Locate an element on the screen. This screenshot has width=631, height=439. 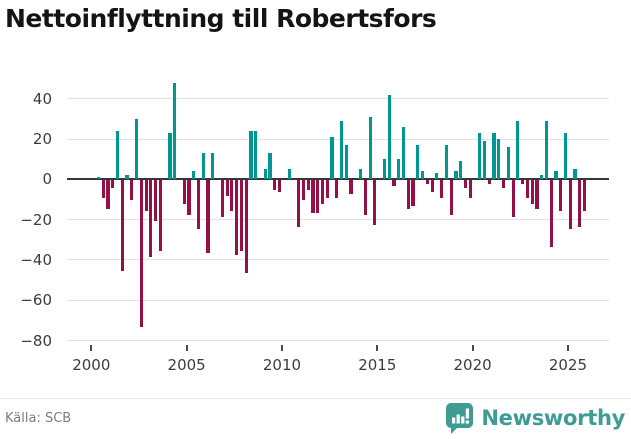
bar-2007Q4 is located at coordinates (241, 215).